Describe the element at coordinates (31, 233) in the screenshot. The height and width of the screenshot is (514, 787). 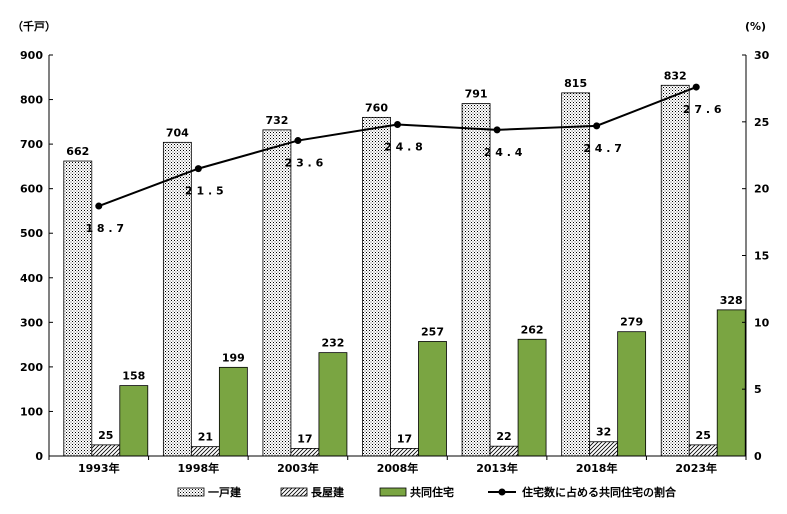
I see `left-axis-tick-label: 500` at that location.